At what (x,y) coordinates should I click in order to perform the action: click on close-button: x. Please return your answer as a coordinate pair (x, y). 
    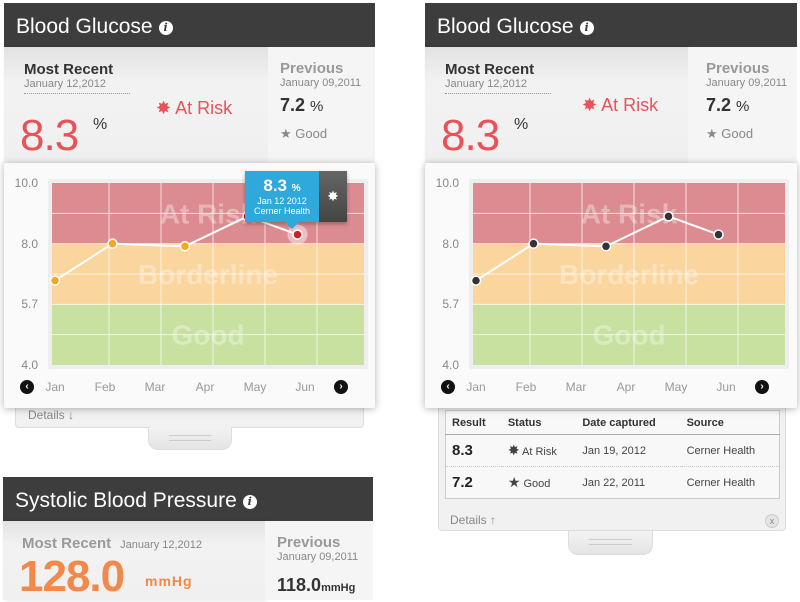
    Looking at the image, I should click on (772, 521).